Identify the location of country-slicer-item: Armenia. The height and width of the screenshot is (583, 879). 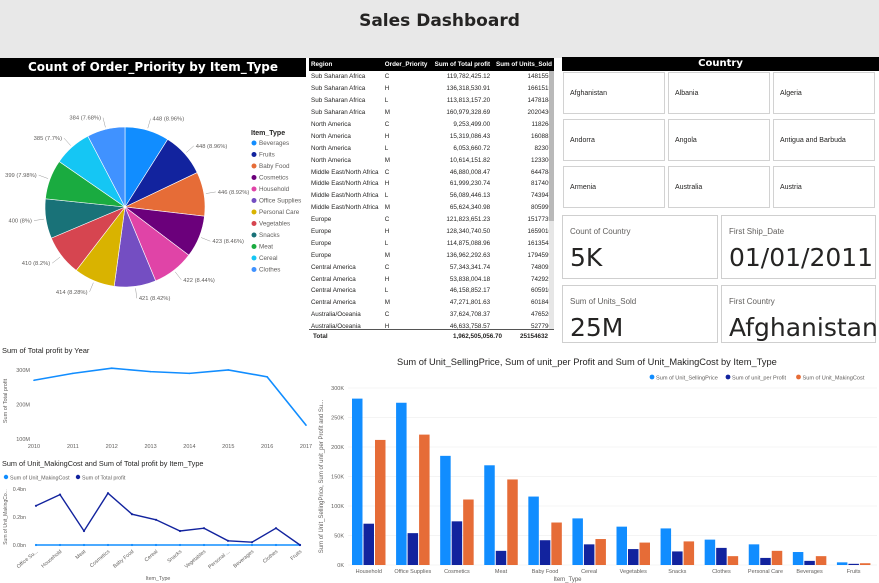
(614, 187).